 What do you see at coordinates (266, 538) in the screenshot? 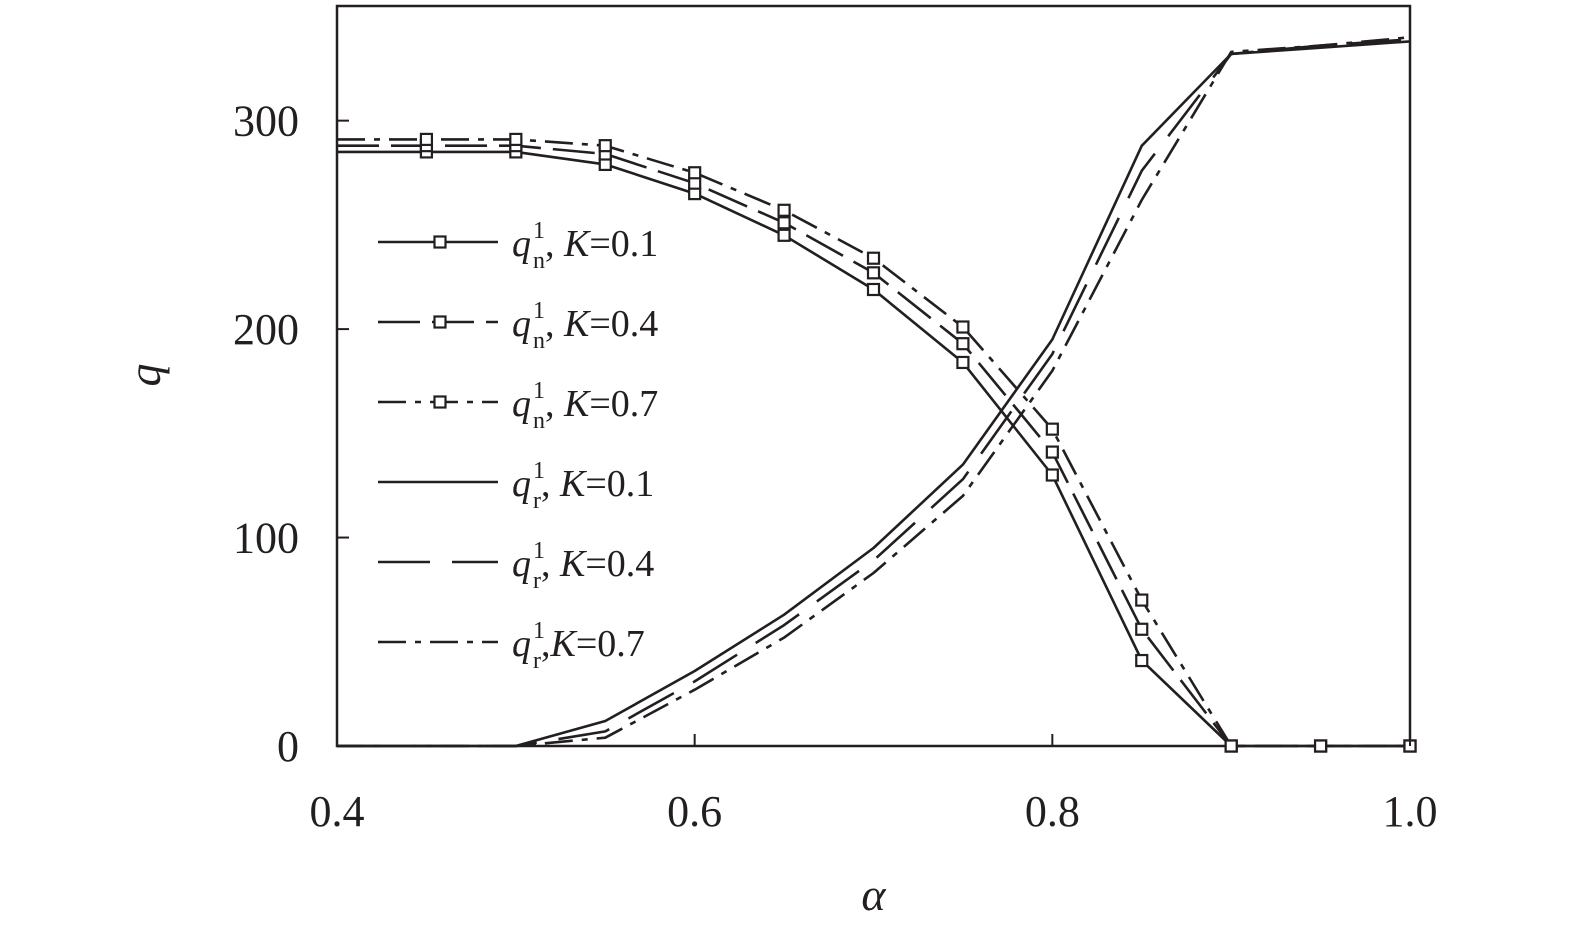
I see `y-tick-label: 100` at bounding box center [266, 538].